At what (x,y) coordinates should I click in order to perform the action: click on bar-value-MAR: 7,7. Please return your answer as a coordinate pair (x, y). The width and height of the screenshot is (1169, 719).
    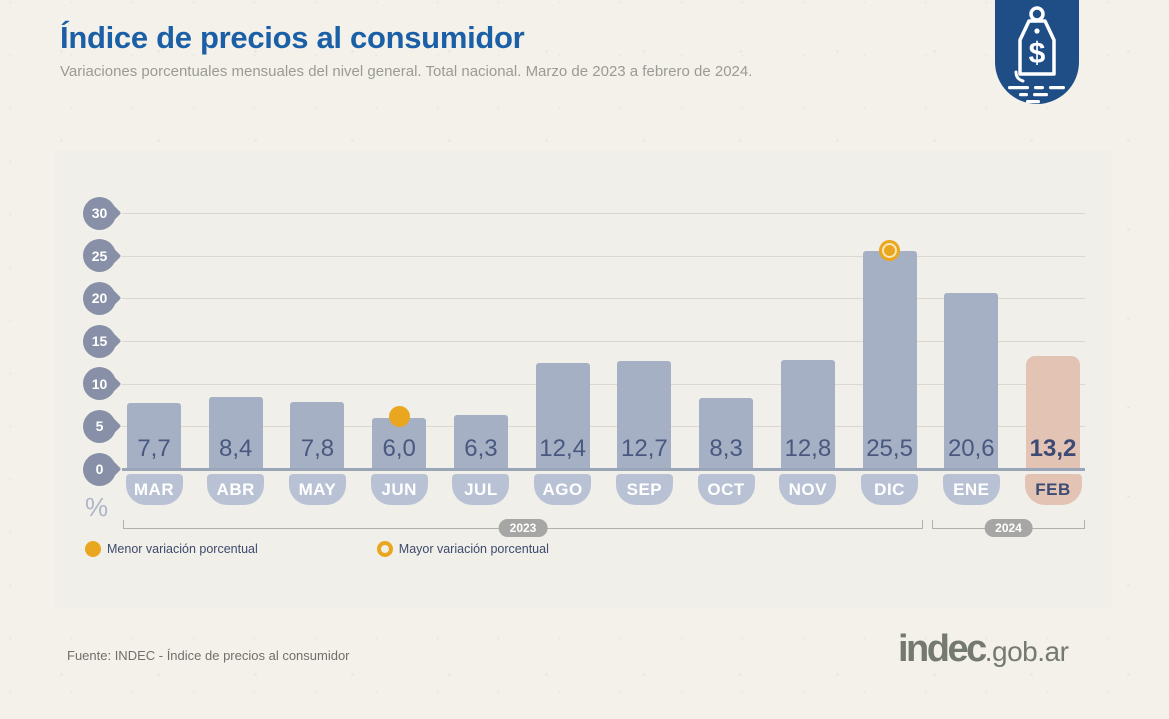
    Looking at the image, I should click on (154, 448).